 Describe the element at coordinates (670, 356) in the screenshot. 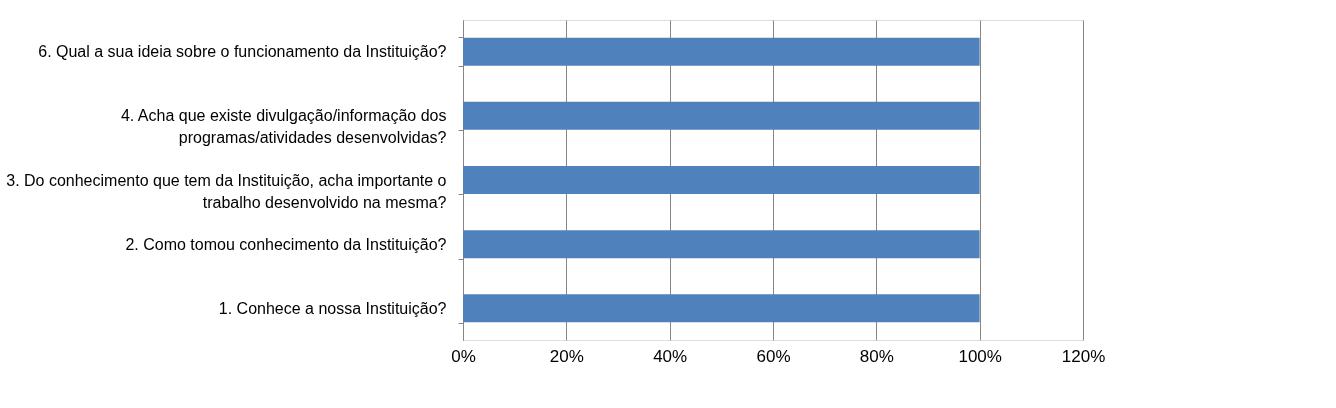

I see `x-tick-label: 40%` at that location.